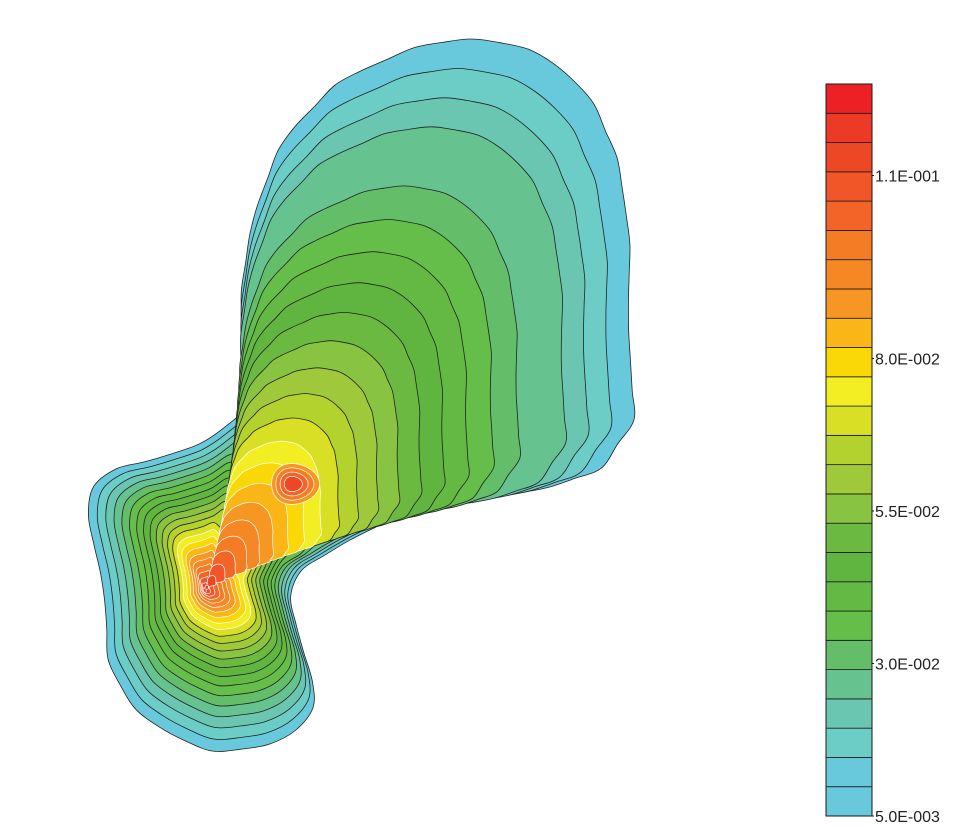 This screenshot has height=829, width=977. Describe the element at coordinates (907, 817) in the screenshot. I see `colorbar-tick-label: 5.0E-003` at that location.